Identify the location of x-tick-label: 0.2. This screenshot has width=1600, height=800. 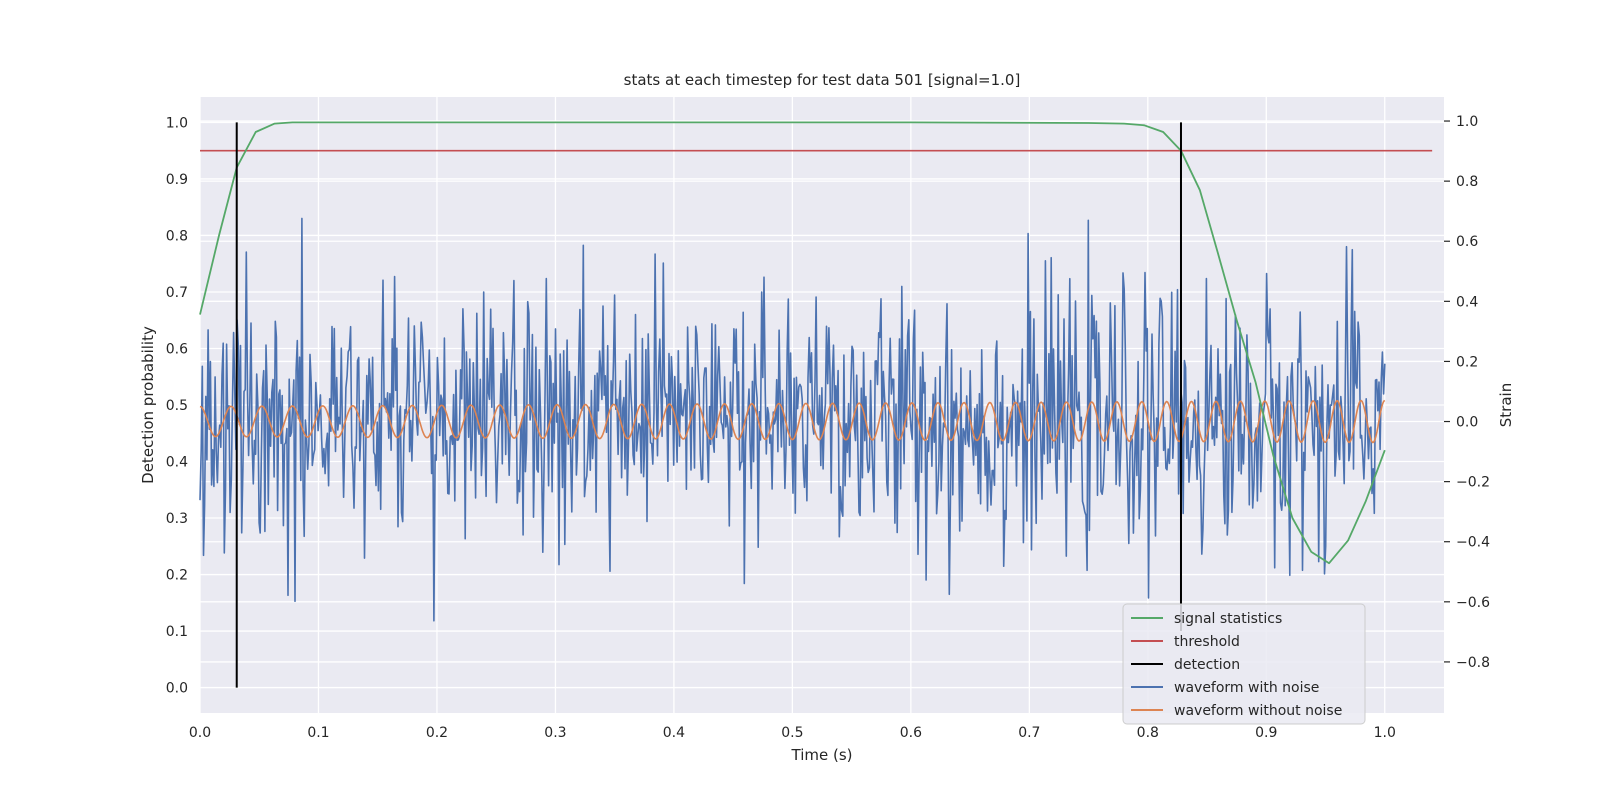
(437, 733).